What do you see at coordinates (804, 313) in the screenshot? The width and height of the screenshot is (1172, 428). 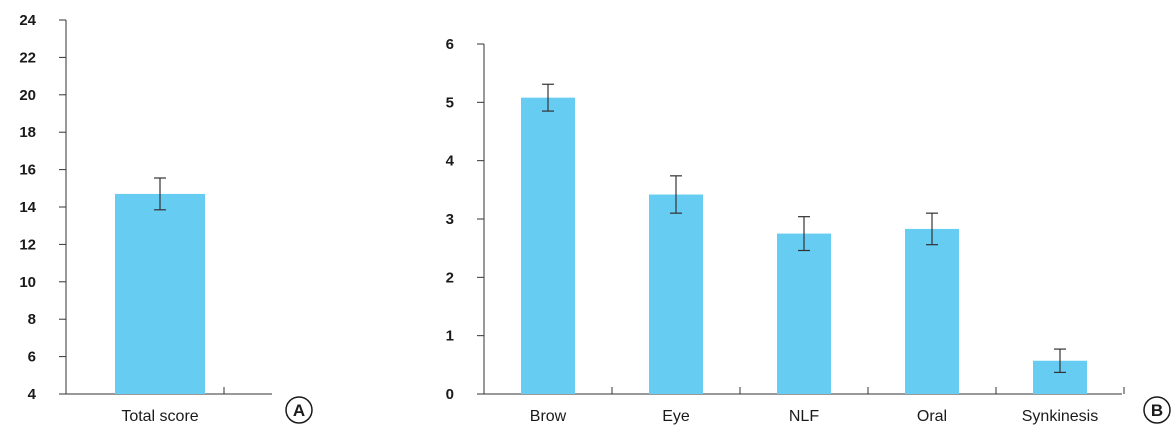 I see `panel-b-bar-nlf` at bounding box center [804, 313].